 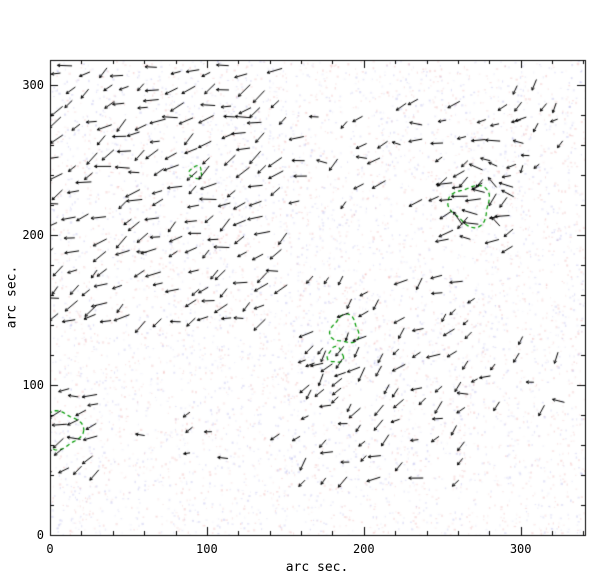 What do you see at coordinates (50, 549) in the screenshot?
I see `x-tick-label: 0` at bounding box center [50, 549].